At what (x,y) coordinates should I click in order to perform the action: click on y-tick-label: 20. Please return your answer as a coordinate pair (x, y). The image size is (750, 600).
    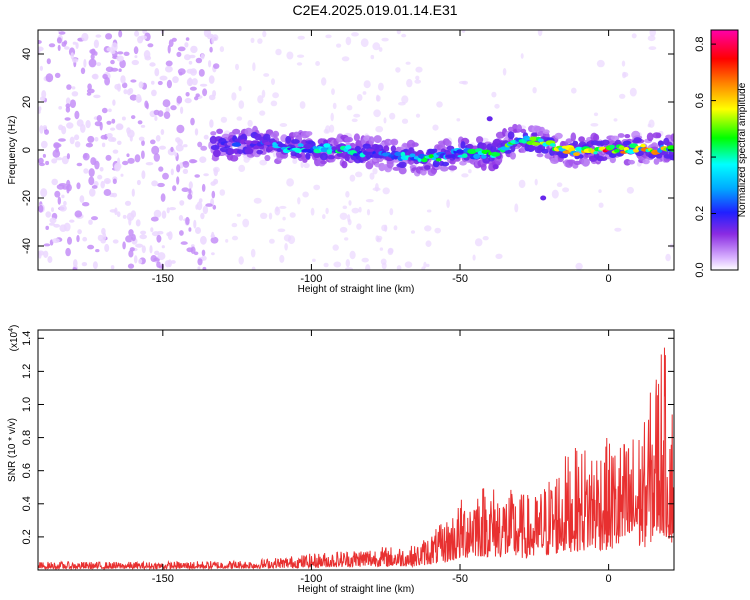
    Looking at the image, I should click on (27, 102).